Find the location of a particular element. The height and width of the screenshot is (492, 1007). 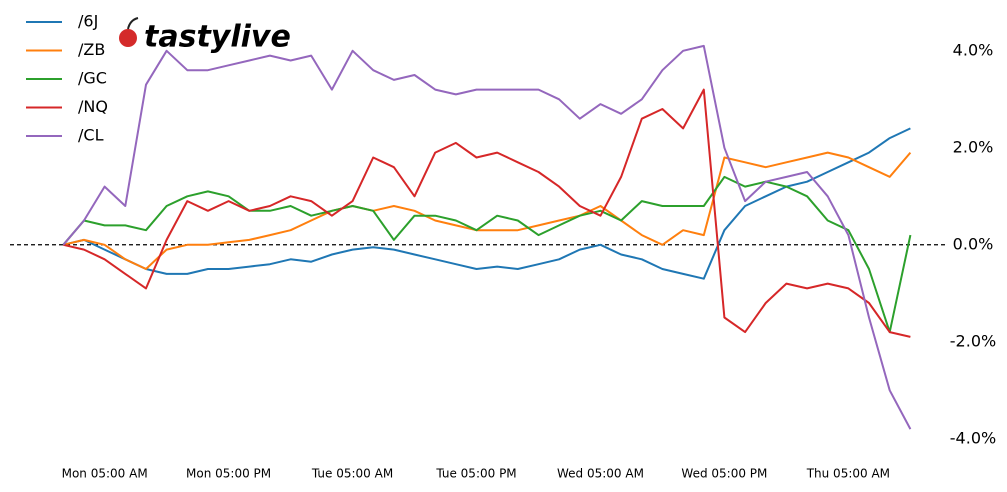

y-tick-label: 4.0% is located at coordinates (973, 49).